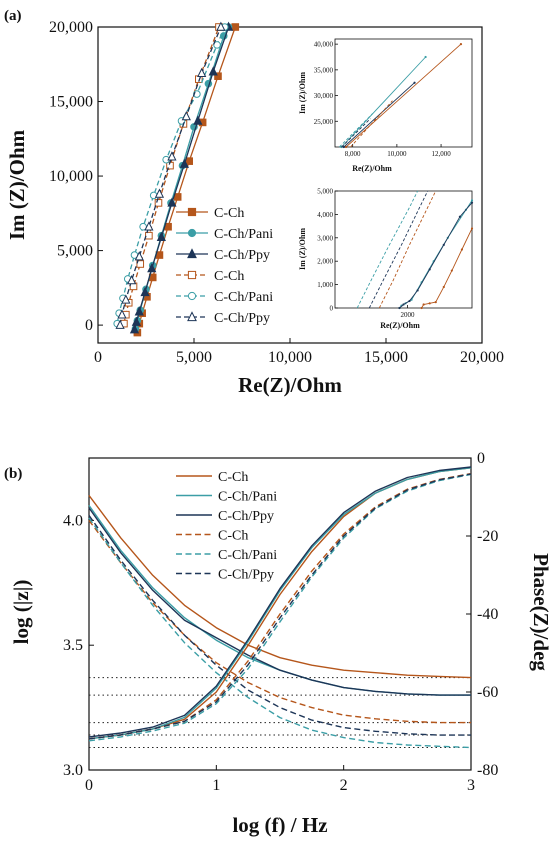 This screenshot has width=550, height=843. I want to click on y-tick-label: 15,000, so click(71, 102).